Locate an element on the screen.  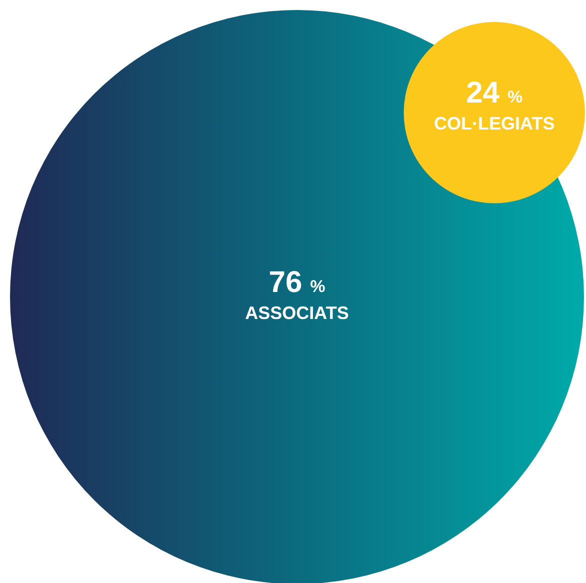
category-label: ASSOCIATS is located at coordinates (297, 313).